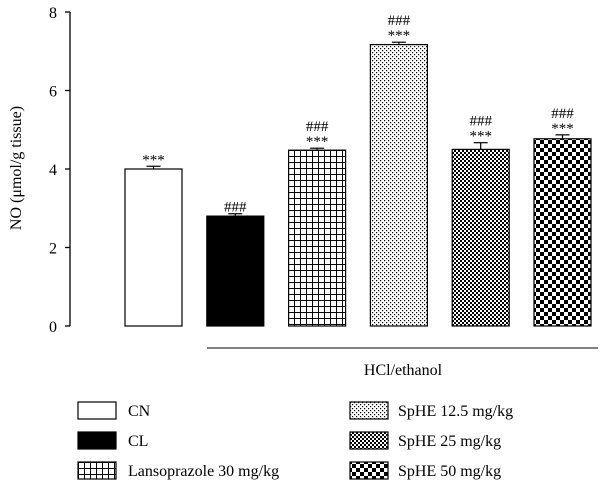  What do you see at coordinates (235, 208) in the screenshot?
I see `sig-bottom-1: ###` at bounding box center [235, 208].